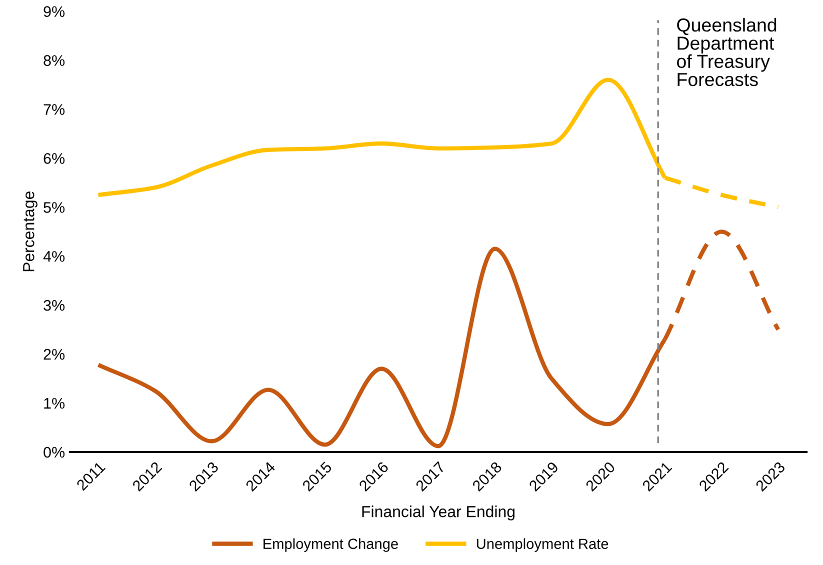 This screenshot has width=823, height=565. Describe the element at coordinates (54, 256) in the screenshot. I see `y-tick-label: 4%` at that location.